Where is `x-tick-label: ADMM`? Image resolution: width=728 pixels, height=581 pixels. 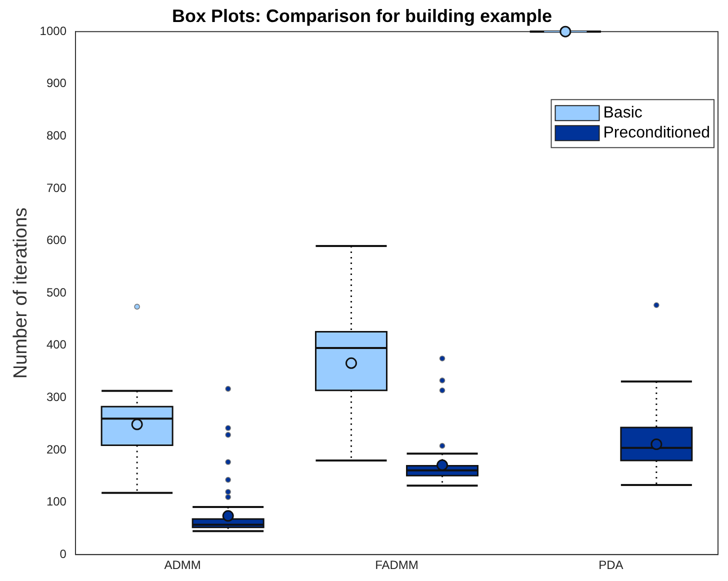 x-tick-label: ADMM is located at coordinates (182, 565).